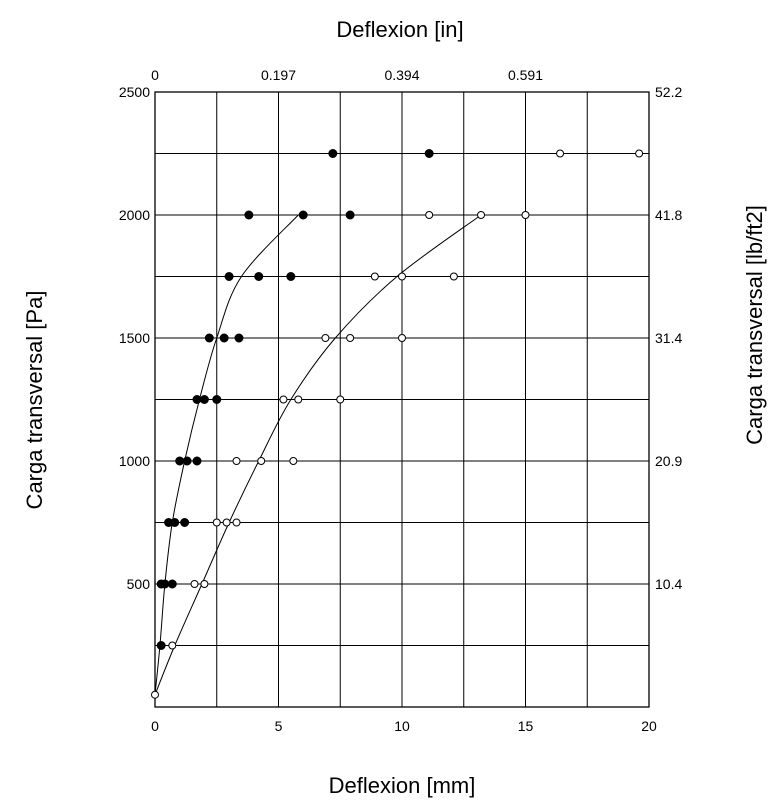  I want to click on x-tick-label: 10, so click(402, 726).